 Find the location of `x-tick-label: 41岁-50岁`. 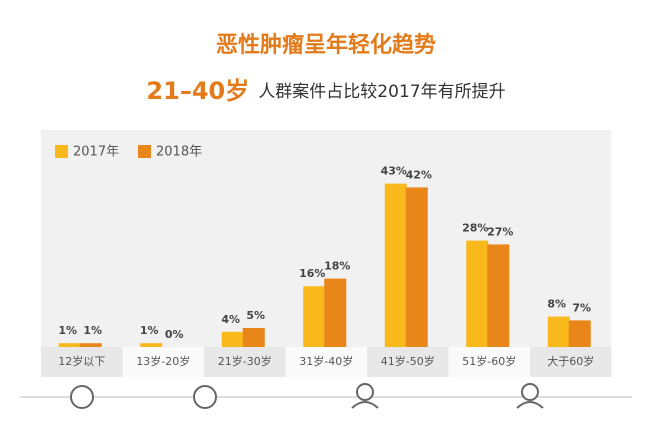

x-tick-label: 41岁-50岁 is located at coordinates (408, 361).